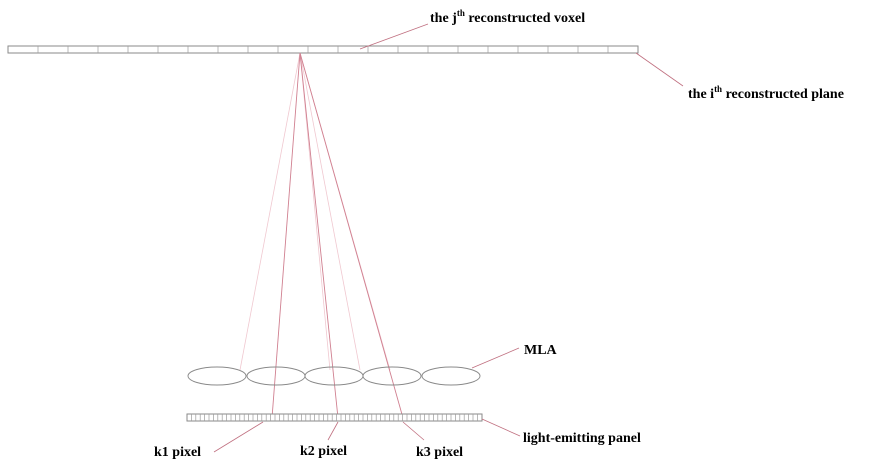  What do you see at coordinates (501, 427) in the screenshot?
I see `panel-leader-line` at bounding box center [501, 427].